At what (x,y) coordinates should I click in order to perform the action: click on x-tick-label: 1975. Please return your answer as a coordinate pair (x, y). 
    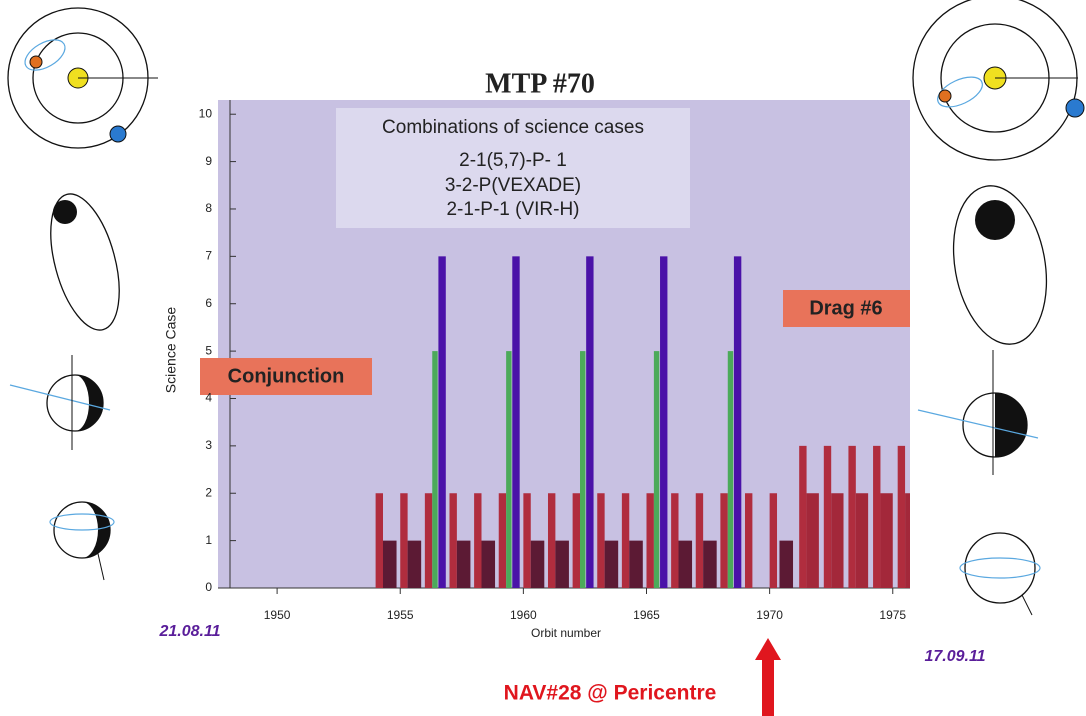
    Looking at the image, I should click on (892, 615).